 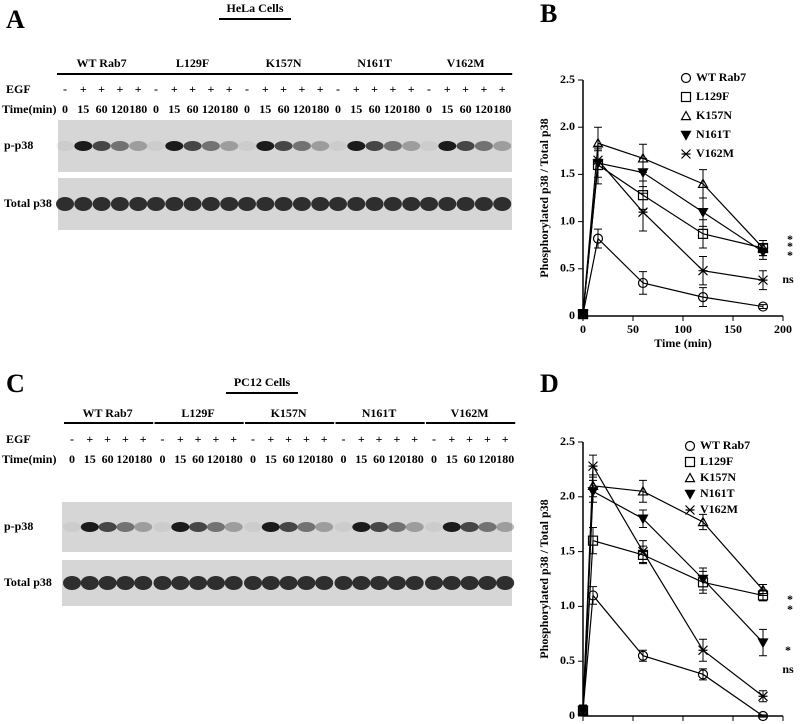 What do you see at coordinates (788, 650) in the screenshot?
I see `annotation: *` at bounding box center [788, 650].